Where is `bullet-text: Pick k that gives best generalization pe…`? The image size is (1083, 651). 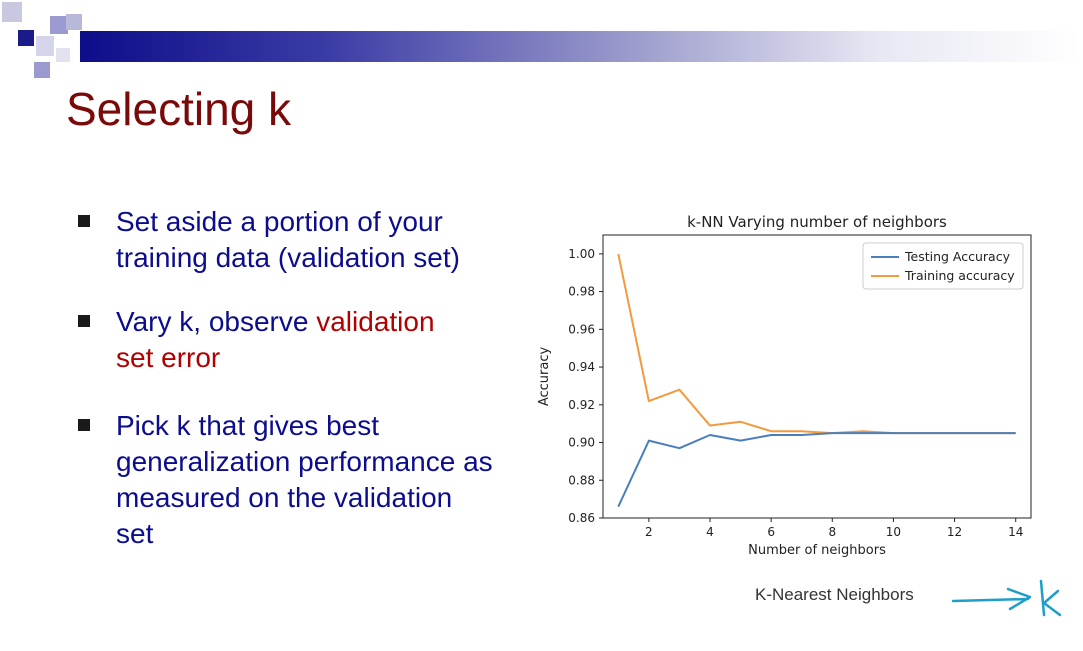
bullet-text: Pick k that gives best generalization pe… is located at coordinates (304, 479).